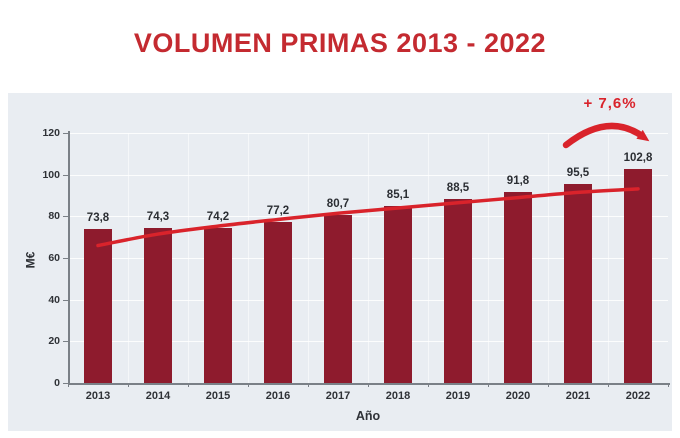 This screenshot has height=438, width=680. What do you see at coordinates (340, 43) in the screenshot?
I see `page-title: VOLUMEN PRIMAS 2013 - 2022` at bounding box center [340, 43].